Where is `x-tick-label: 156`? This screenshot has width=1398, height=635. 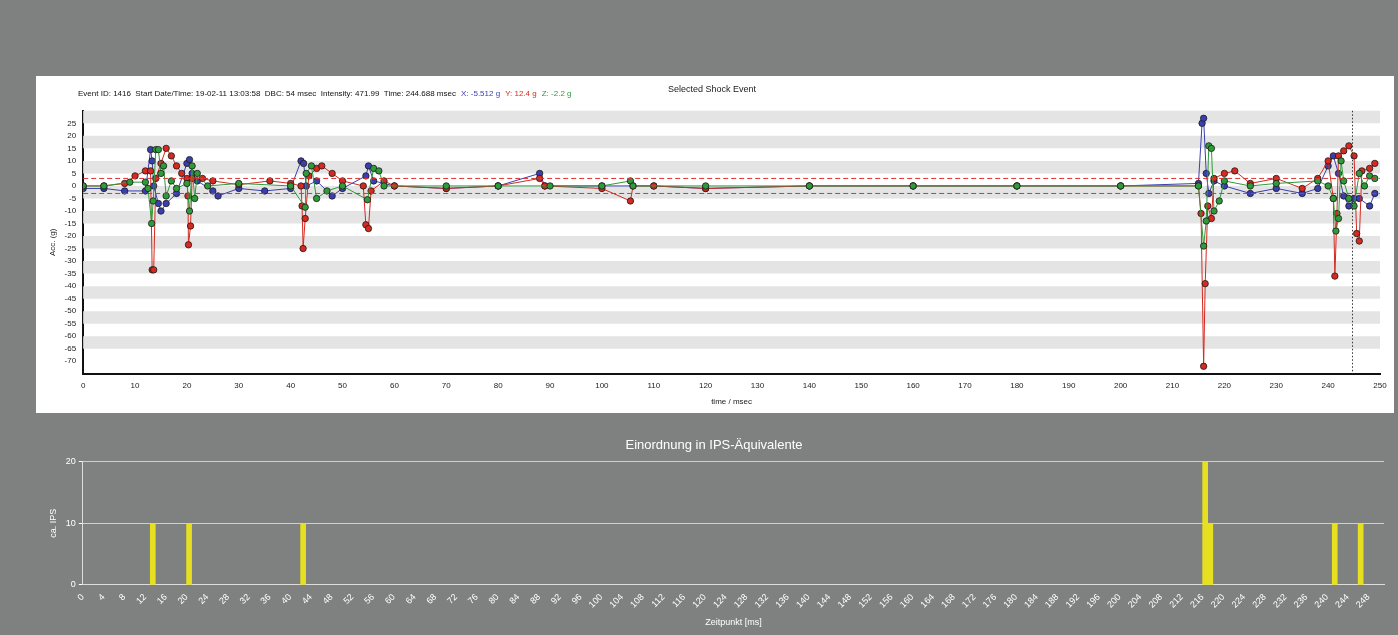
x-tick-label: 156 is located at coordinates (885, 600).